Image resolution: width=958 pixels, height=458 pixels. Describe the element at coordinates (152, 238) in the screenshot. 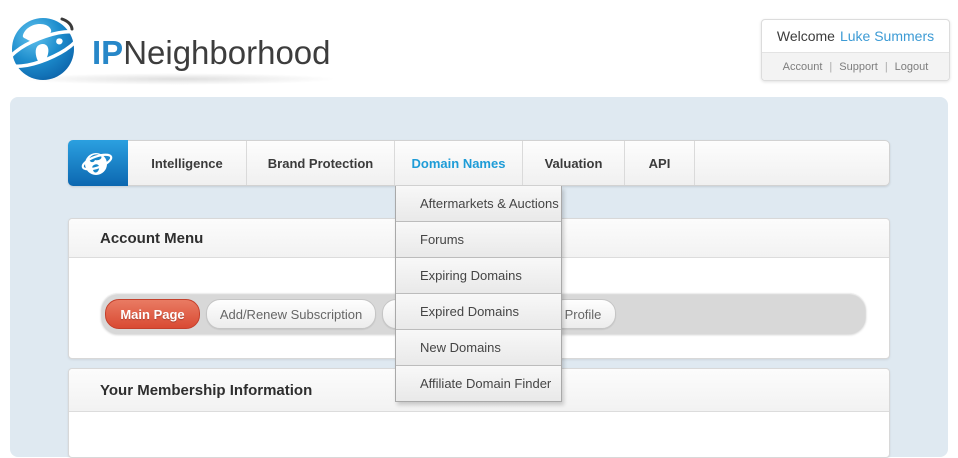

I see `account-menu-title: Account Menu` at that location.